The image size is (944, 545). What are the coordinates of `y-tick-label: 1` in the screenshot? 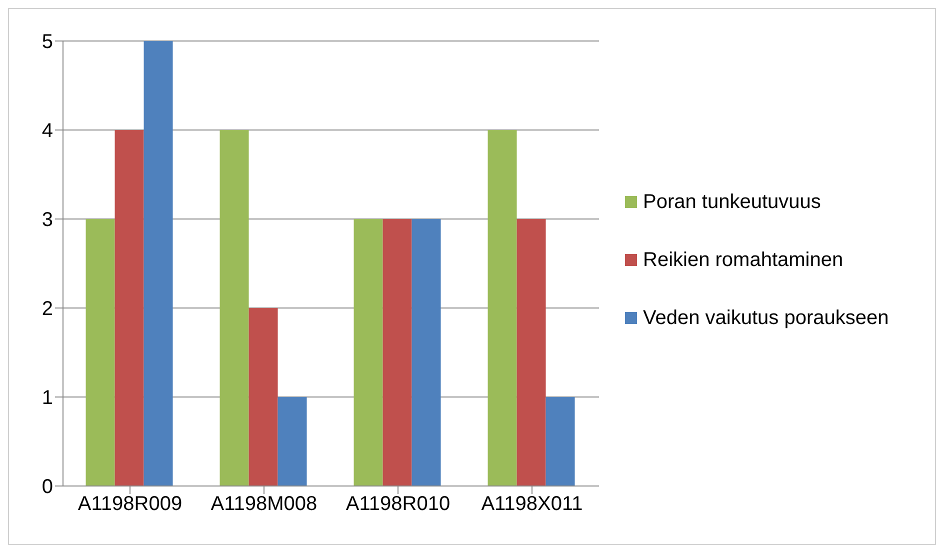 It's located at (47, 398).